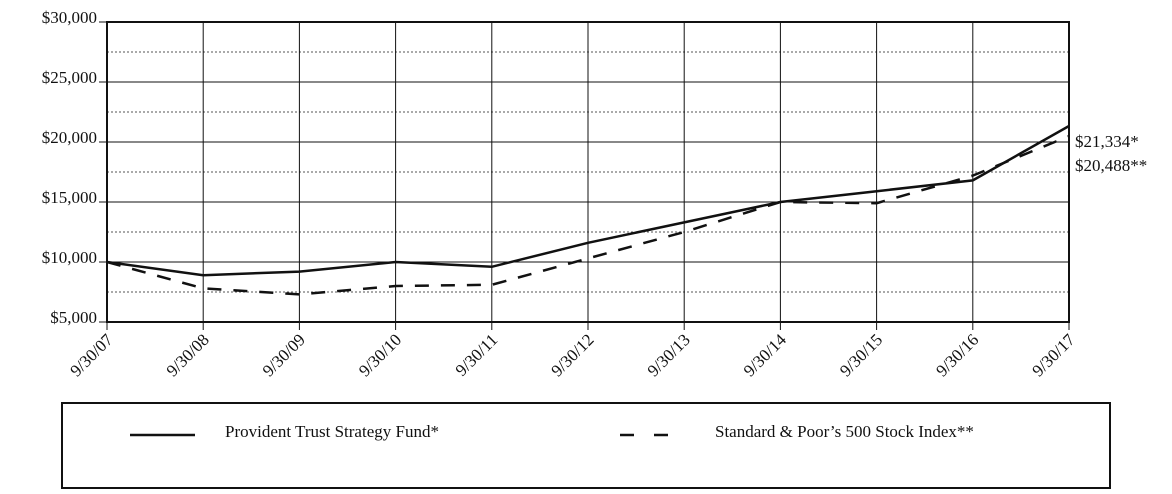  I want to click on x-tick-label: 9/30/13, so click(669, 355).